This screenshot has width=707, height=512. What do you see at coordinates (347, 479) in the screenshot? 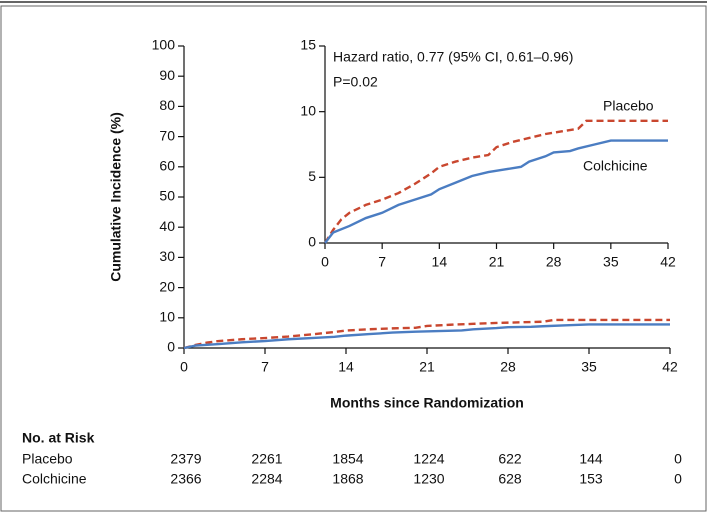
I see `risk-value: 1868` at bounding box center [347, 479].